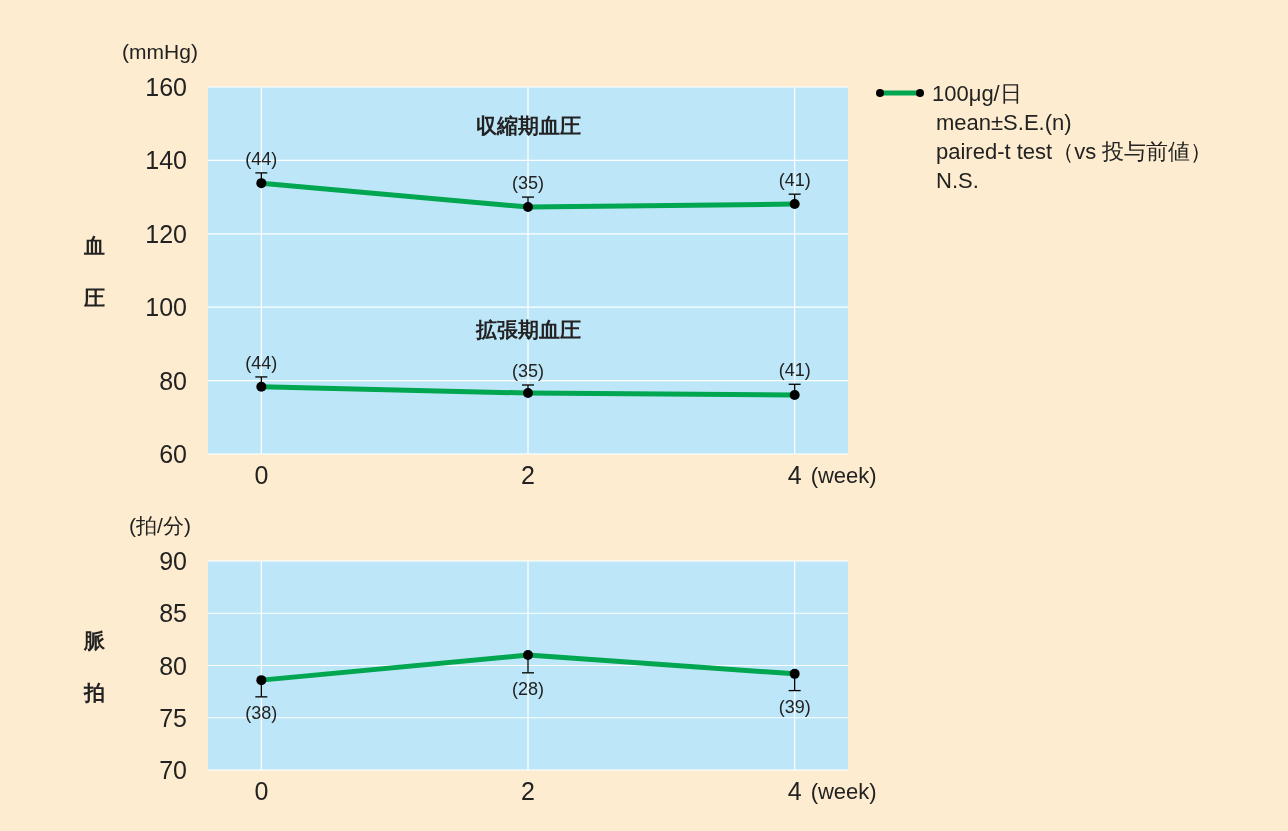  What do you see at coordinates (166, 87) in the screenshot?
I see `y-tick-label: 160` at bounding box center [166, 87].